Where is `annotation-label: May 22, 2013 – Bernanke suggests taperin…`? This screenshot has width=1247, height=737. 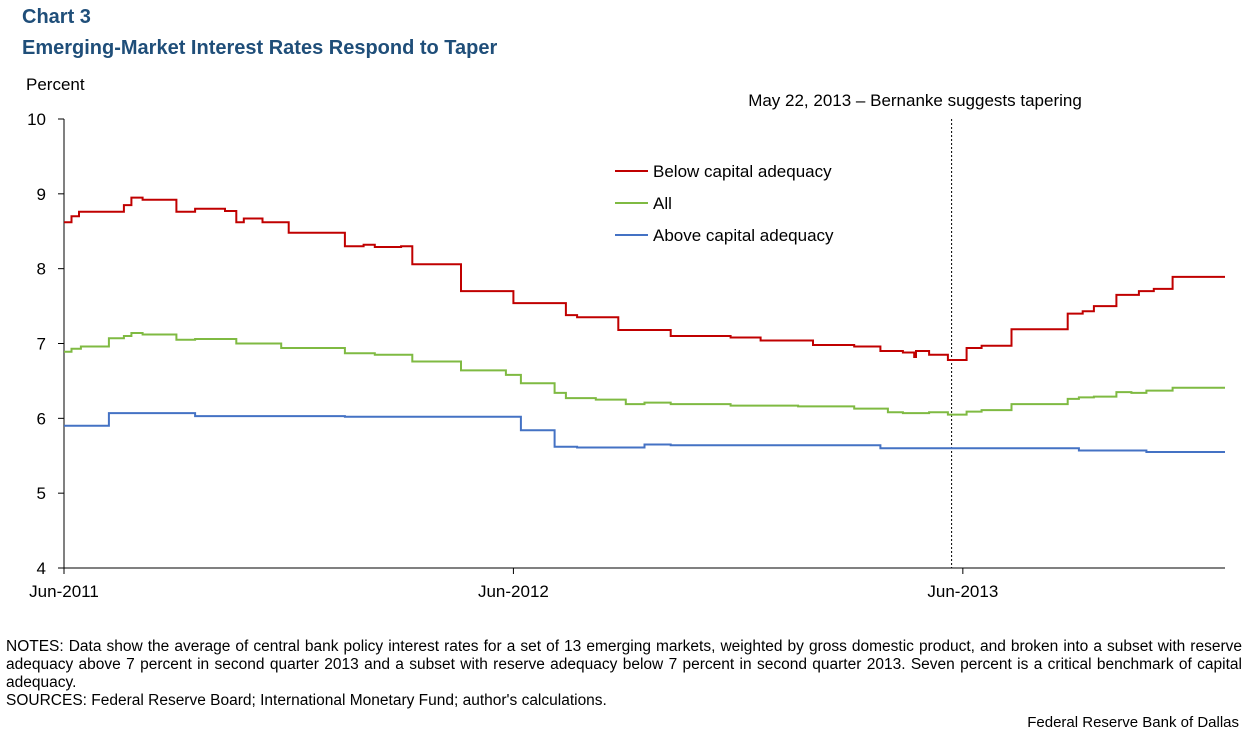
annotation-label: May 22, 2013 – Bernanke suggests taperin… is located at coordinates (915, 100).